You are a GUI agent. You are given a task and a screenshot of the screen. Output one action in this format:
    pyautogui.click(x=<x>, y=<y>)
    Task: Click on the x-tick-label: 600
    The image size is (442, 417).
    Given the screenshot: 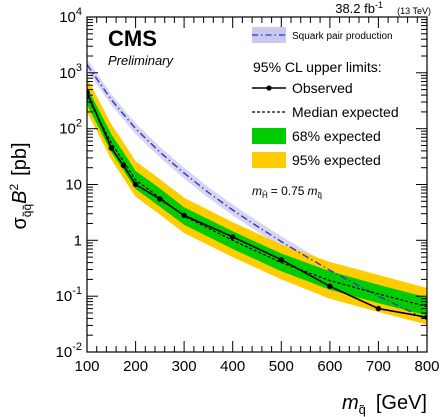 What is the action you would take?
    pyautogui.click(x=329, y=366)
    